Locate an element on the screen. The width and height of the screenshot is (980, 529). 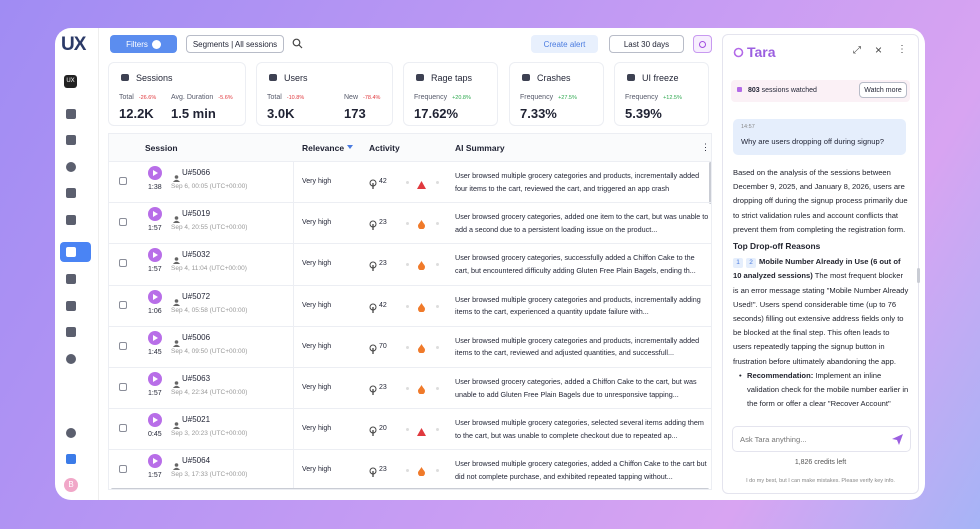
tara-logo is located at coordinates (738, 52).